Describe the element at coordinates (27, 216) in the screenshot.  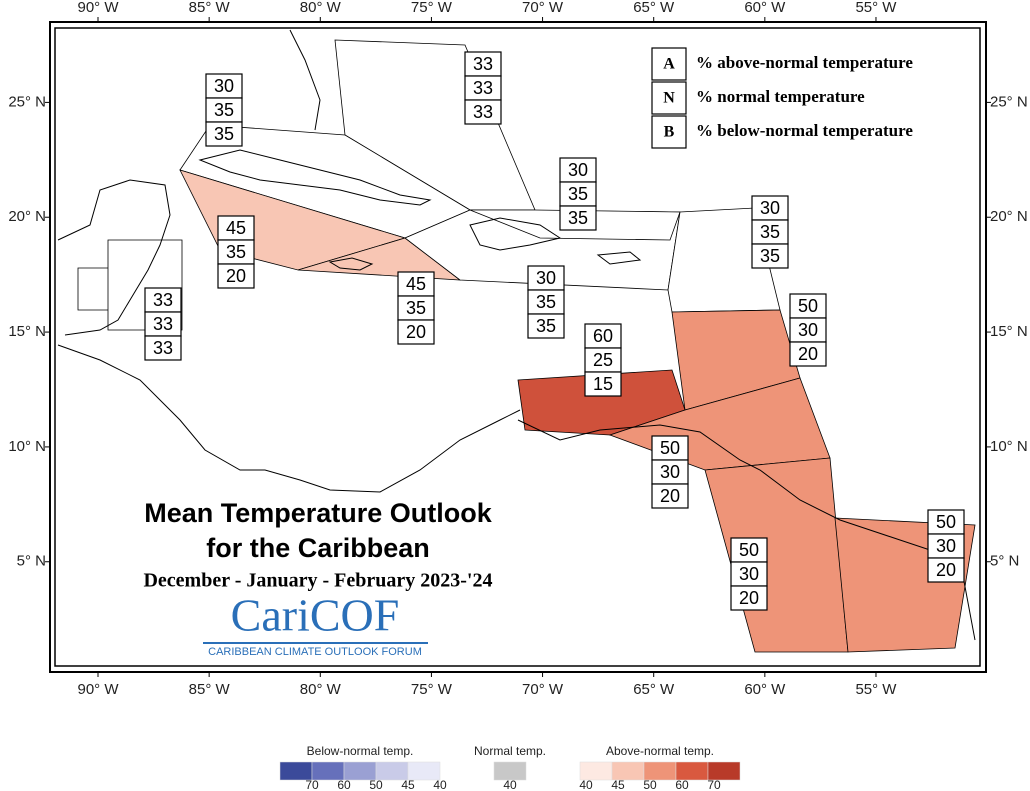
I see `lat-label: 20° N` at that location.